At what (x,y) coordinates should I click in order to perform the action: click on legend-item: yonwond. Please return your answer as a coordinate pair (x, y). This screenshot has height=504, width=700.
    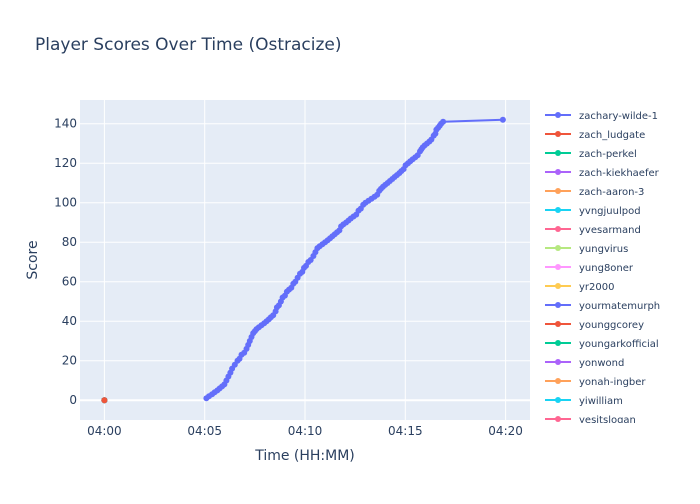
    Looking at the image, I should click on (584, 363).